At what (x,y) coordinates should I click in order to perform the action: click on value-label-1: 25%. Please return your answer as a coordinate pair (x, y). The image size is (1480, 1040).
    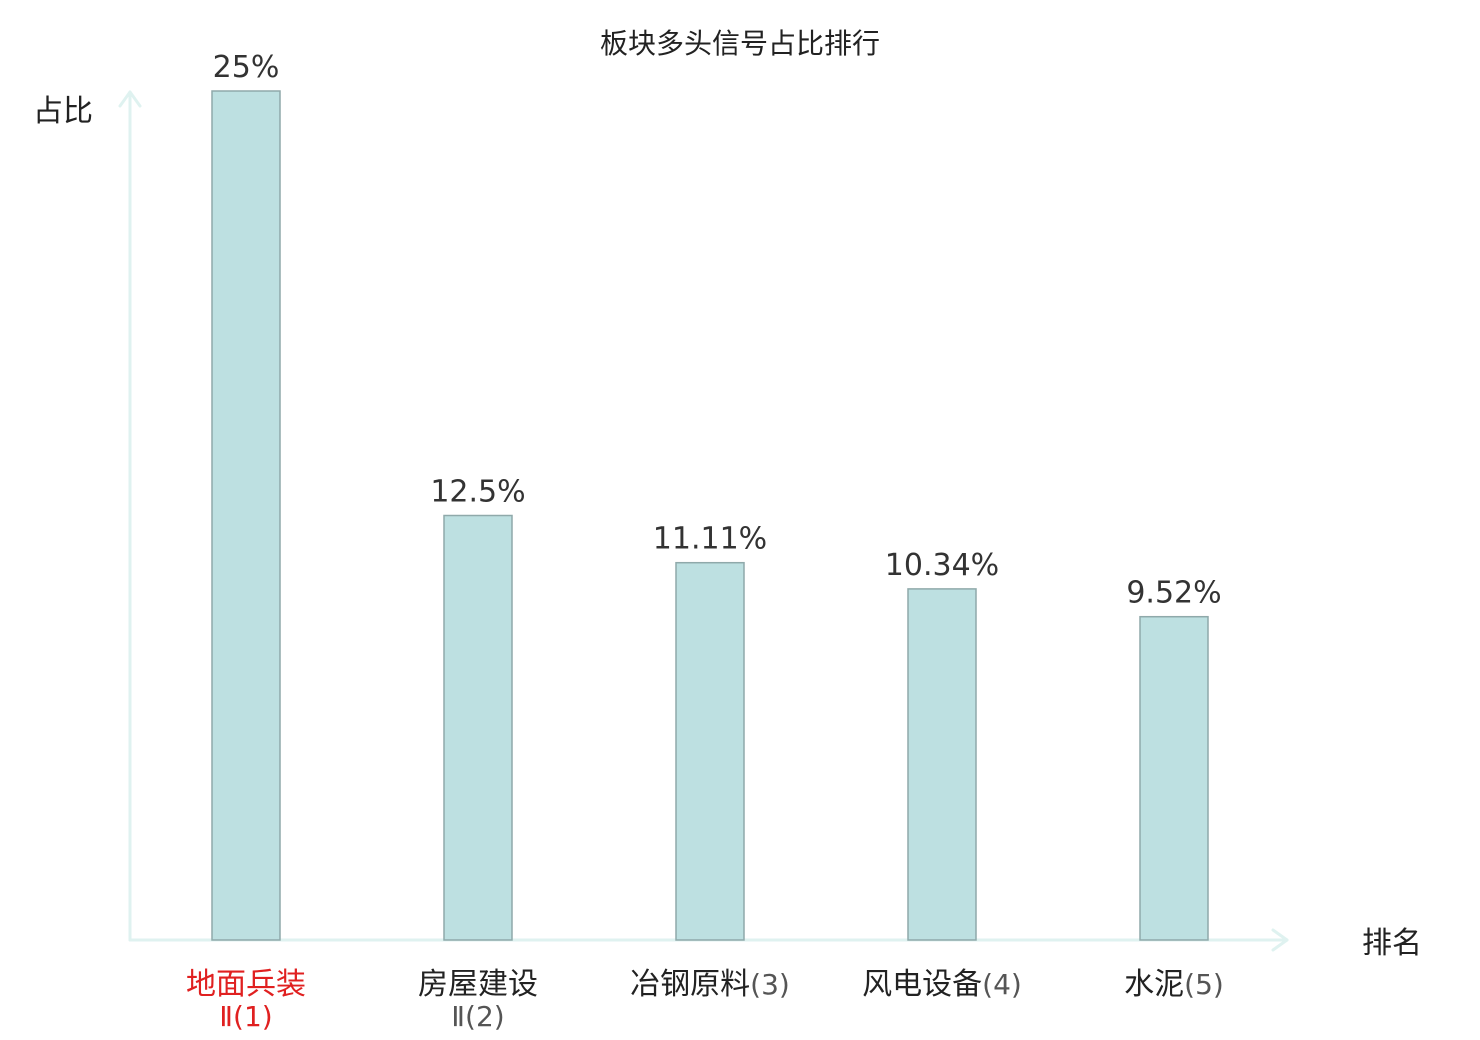
    Looking at the image, I should click on (246, 67).